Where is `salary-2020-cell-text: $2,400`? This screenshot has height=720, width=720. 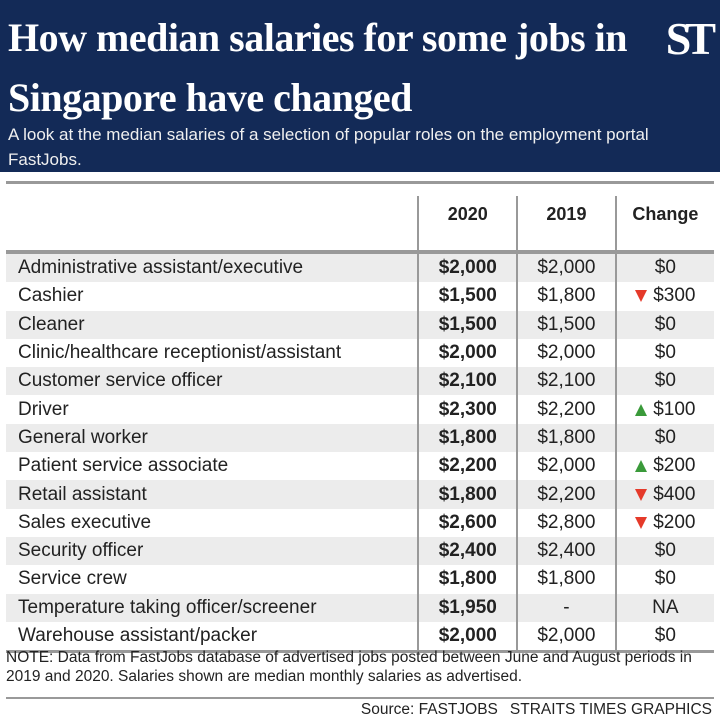
salary-2020-cell-text: $2,400 is located at coordinates (467, 551).